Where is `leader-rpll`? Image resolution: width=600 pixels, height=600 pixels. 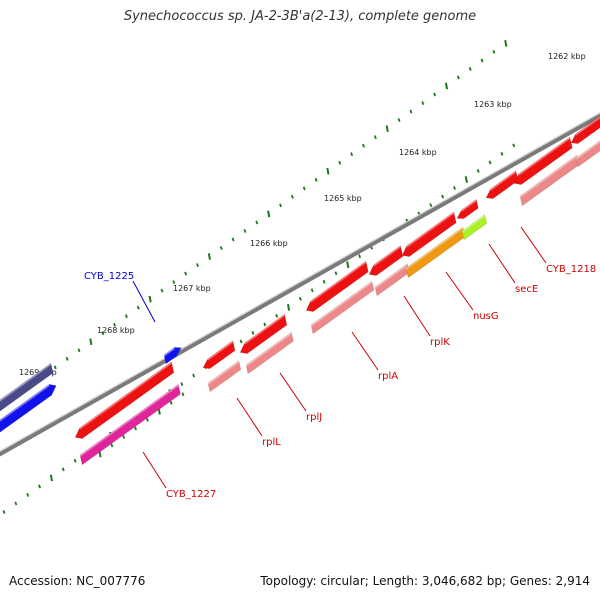 leader-rpll is located at coordinates (249, 417).